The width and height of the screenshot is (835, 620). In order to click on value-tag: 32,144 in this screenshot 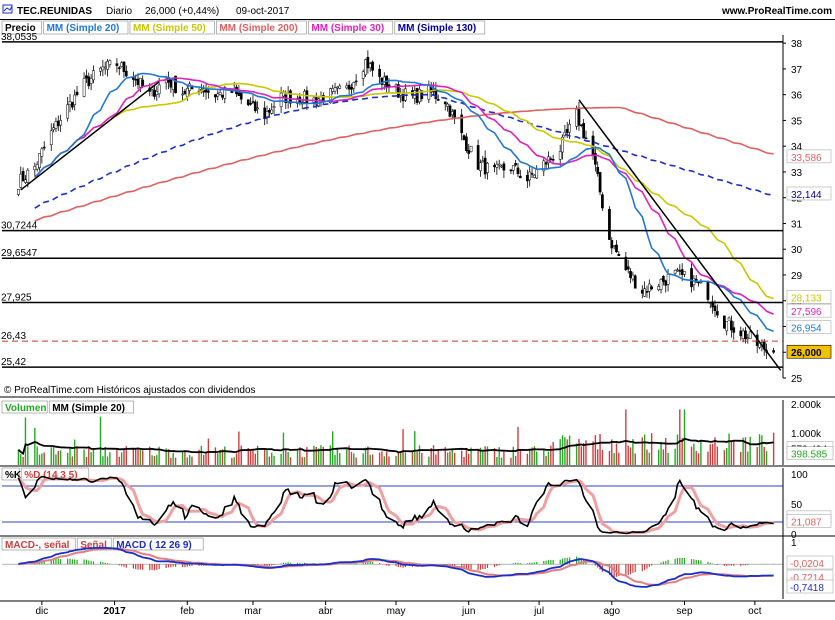, I will do `click(806, 195)`.